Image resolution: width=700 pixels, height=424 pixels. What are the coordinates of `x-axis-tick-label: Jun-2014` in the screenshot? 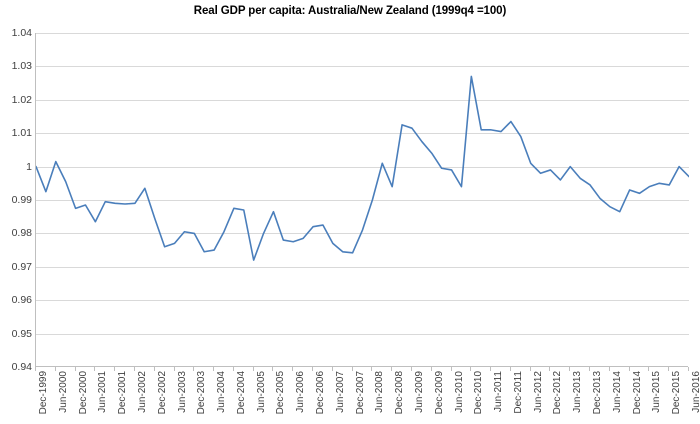 It's located at (617, 392).